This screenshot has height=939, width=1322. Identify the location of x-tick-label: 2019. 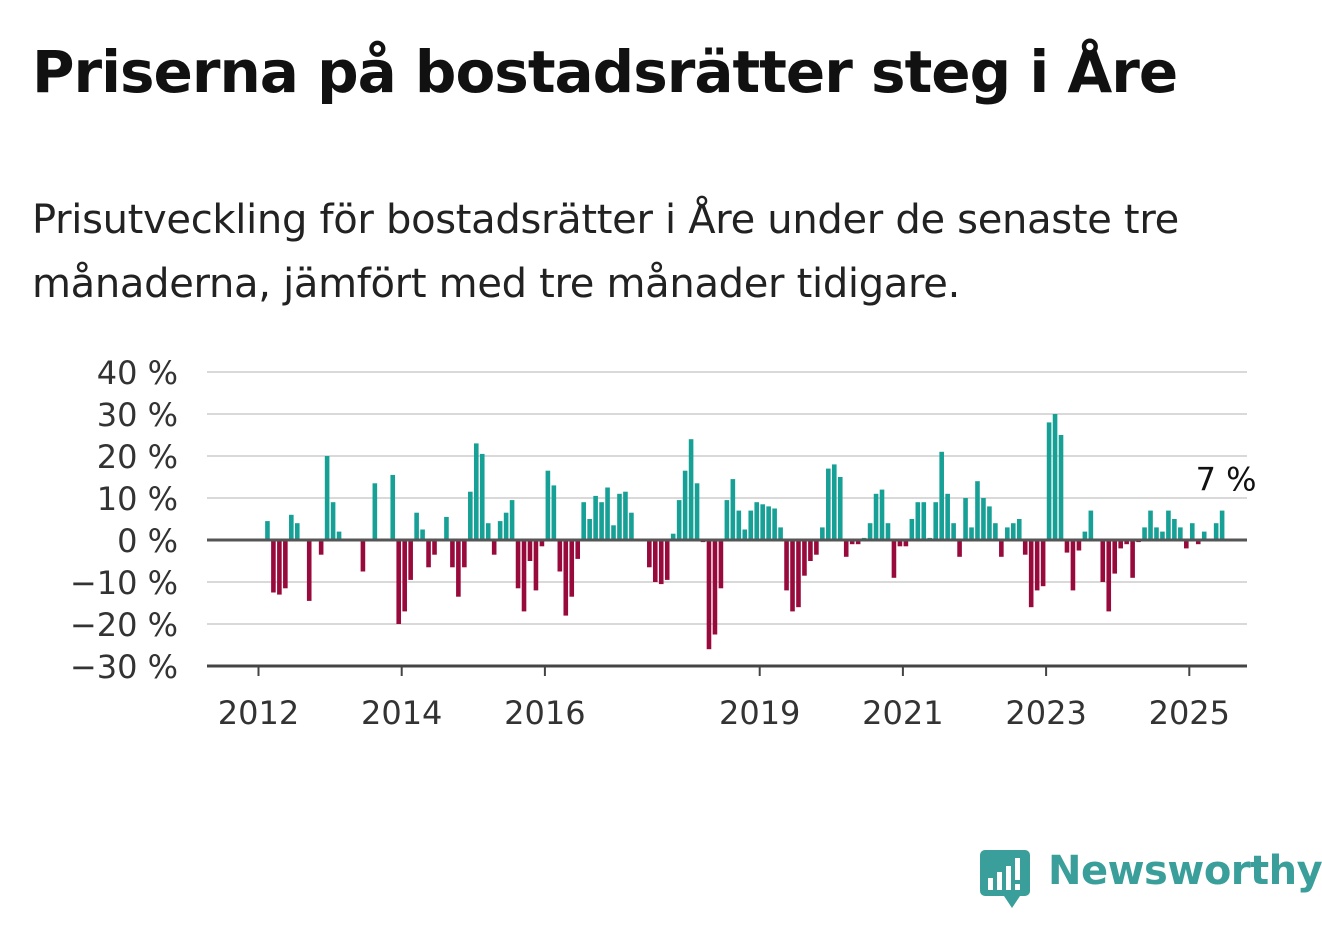
(759, 713).